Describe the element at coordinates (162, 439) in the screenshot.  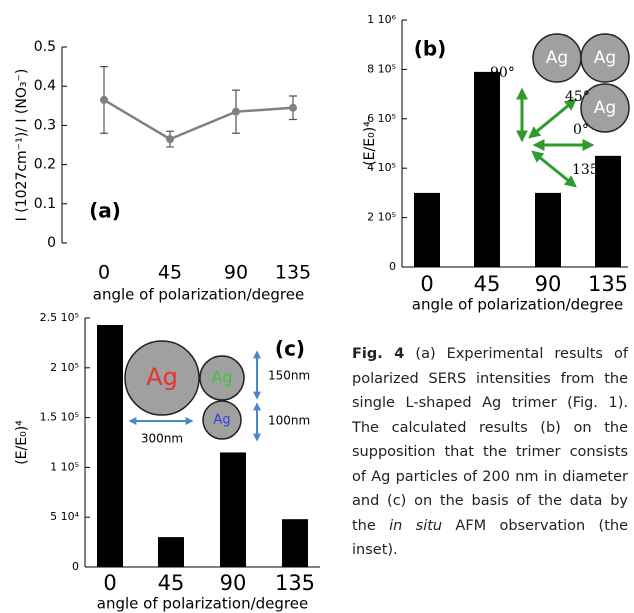
I see `size-label: 300nm` at that location.